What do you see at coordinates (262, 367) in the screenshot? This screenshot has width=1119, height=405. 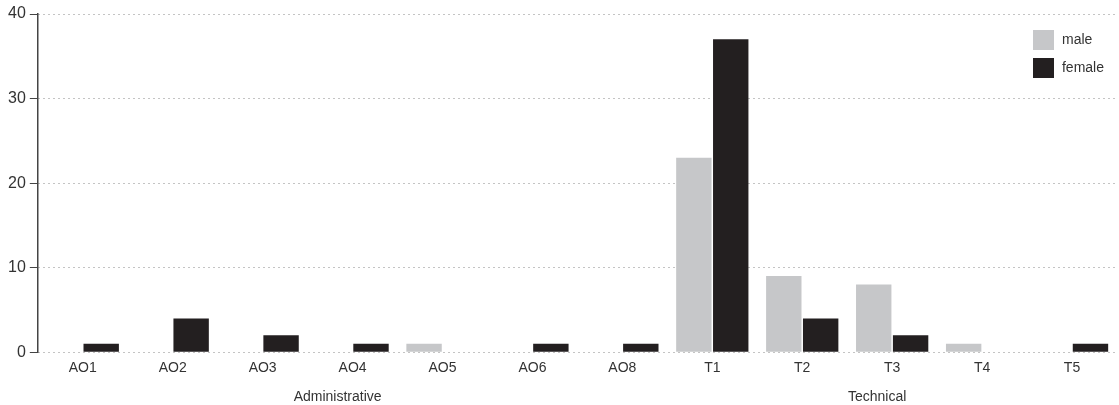 I see `x-tick-label: AO3` at bounding box center [262, 367].